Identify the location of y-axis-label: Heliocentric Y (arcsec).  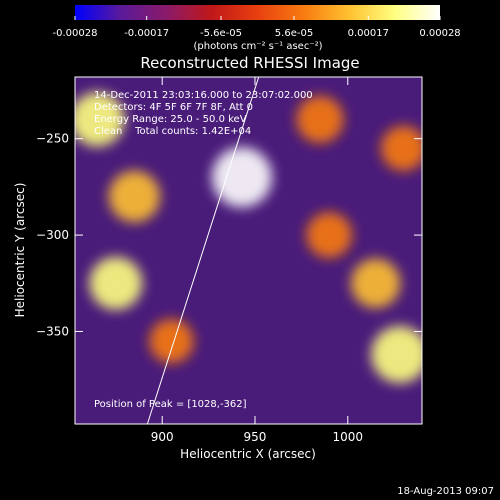
(20, 250).